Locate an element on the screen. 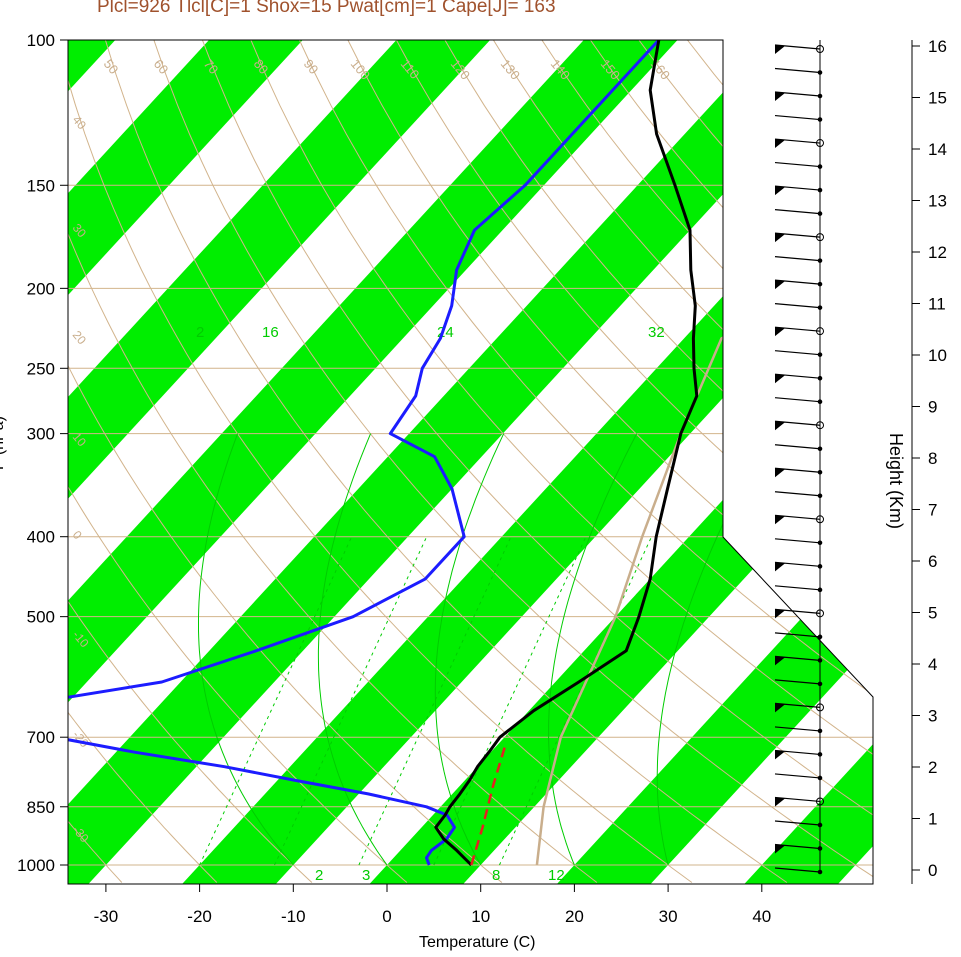 The width and height of the screenshot is (961, 957). isotherm-label: 20 is located at coordinates (80, 337).